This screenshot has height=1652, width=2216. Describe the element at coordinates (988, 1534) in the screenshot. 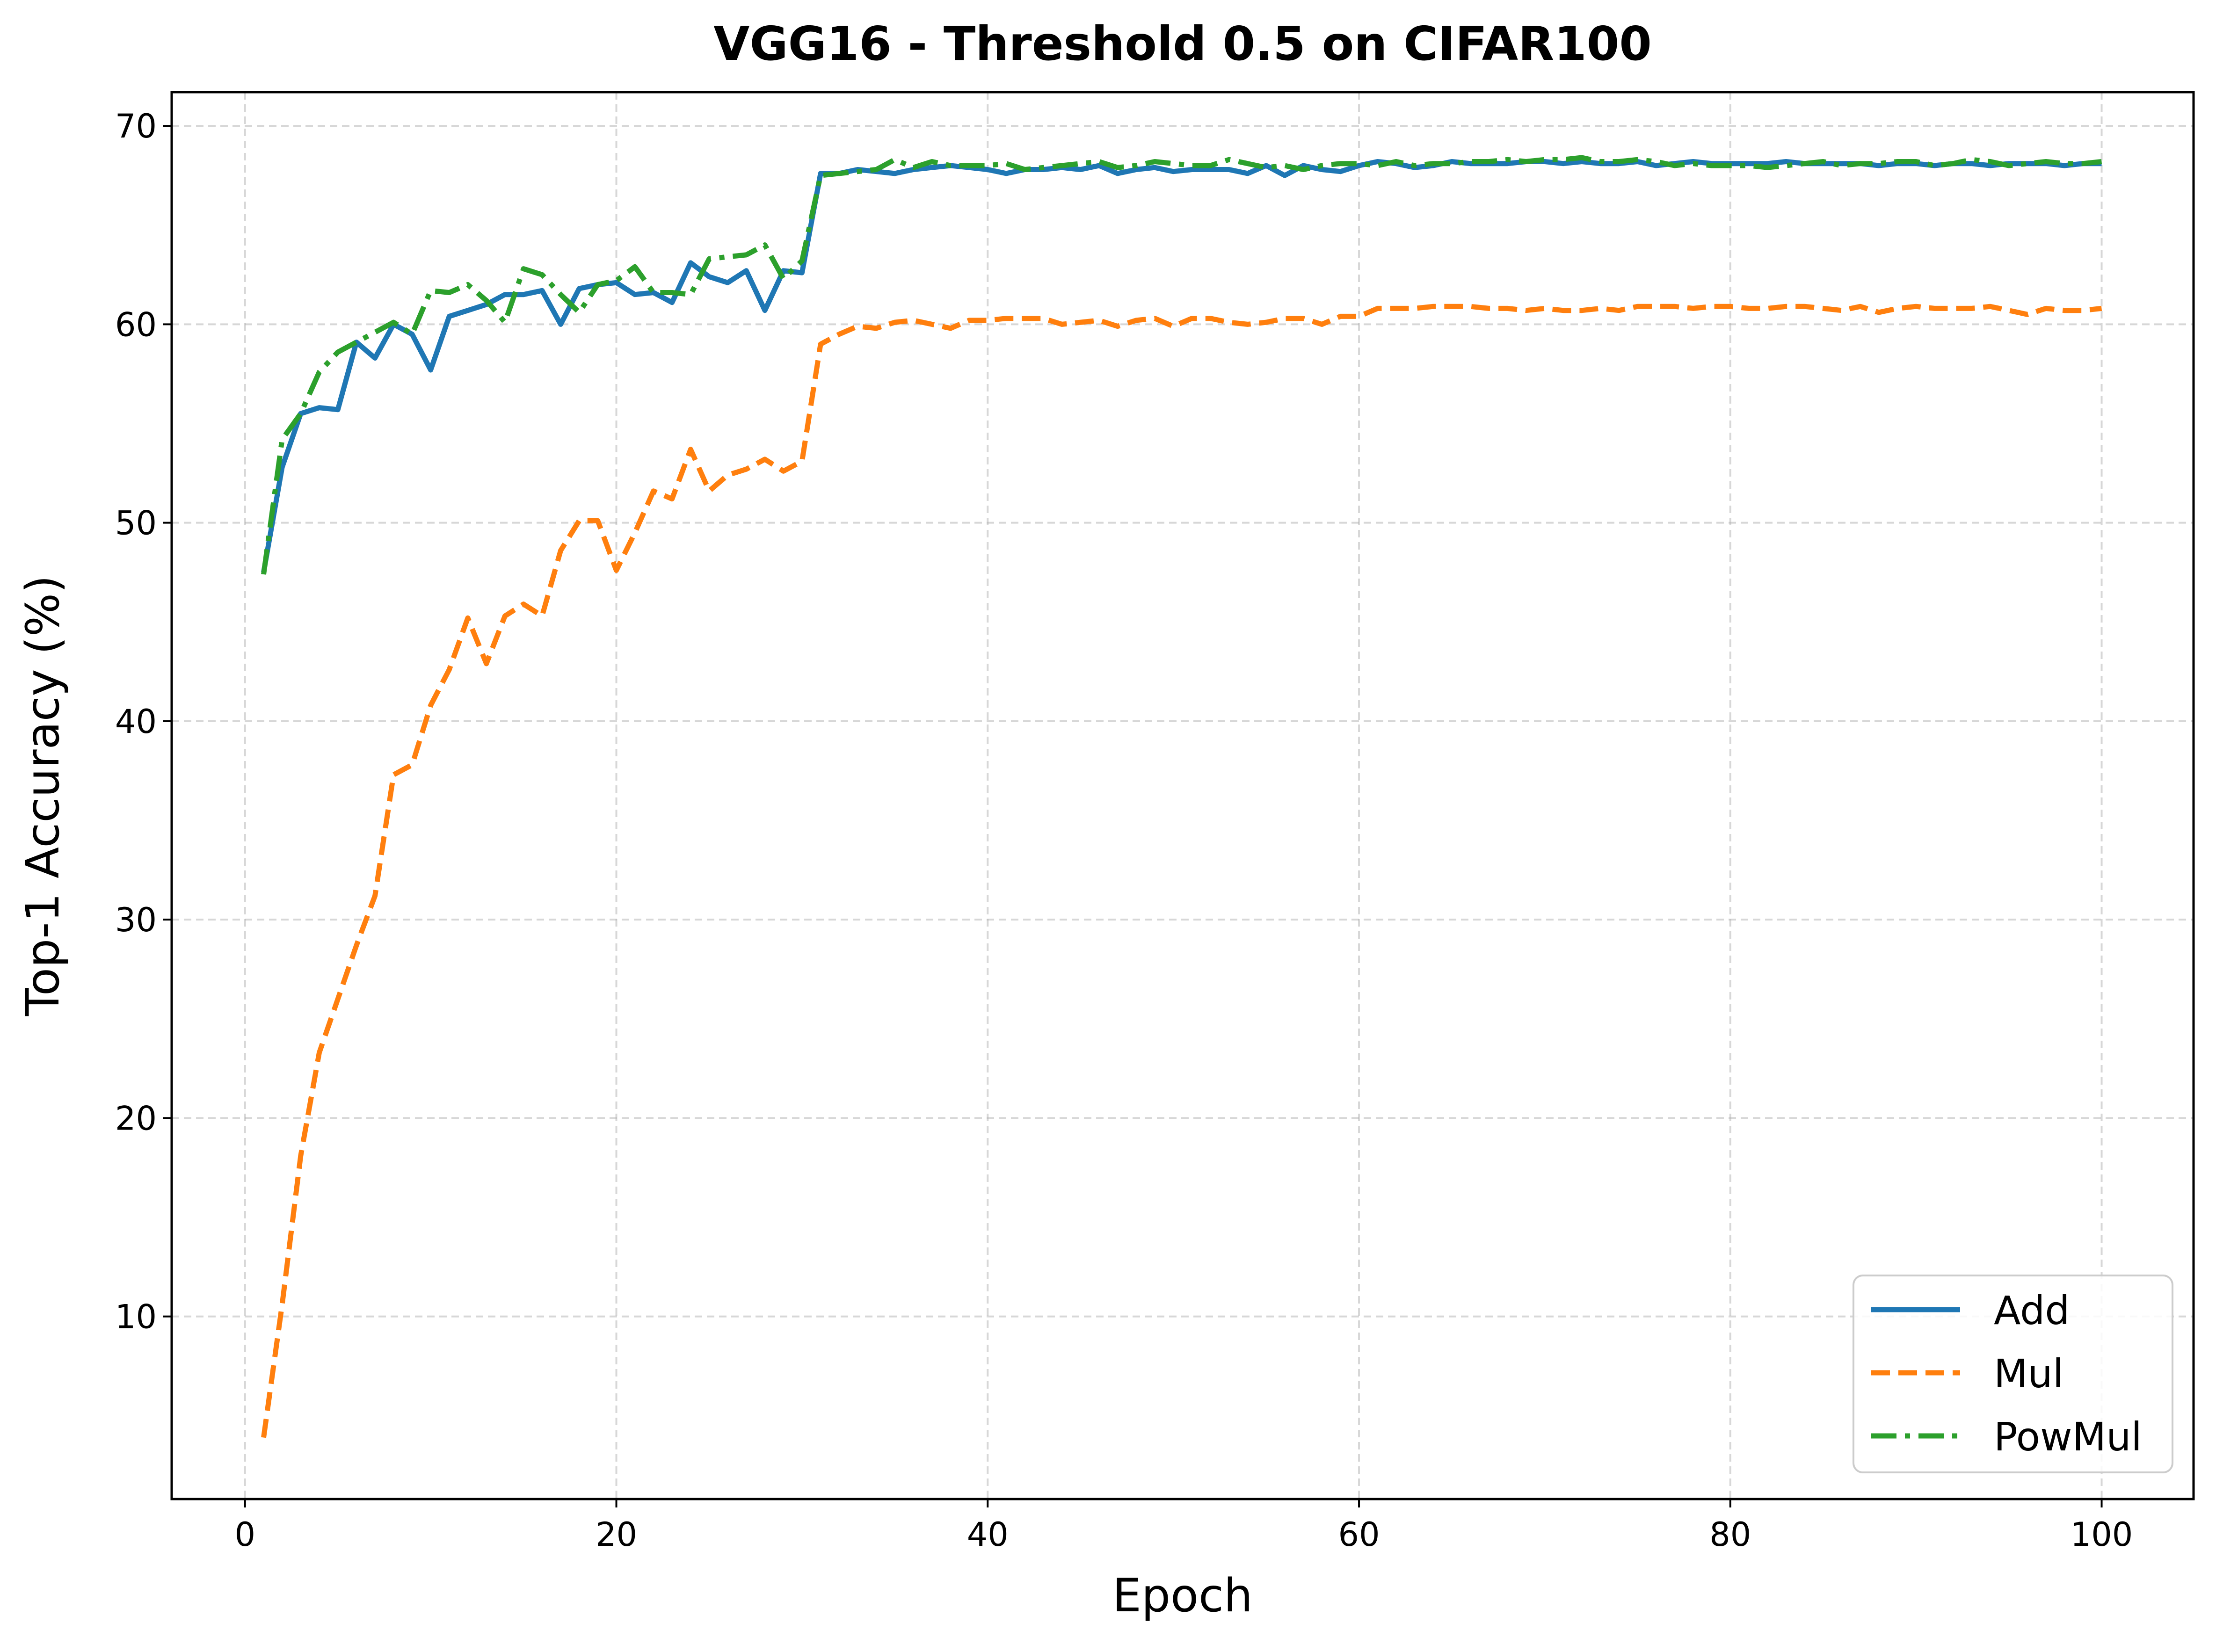

I see `x-tick-label-40: 40` at that location.